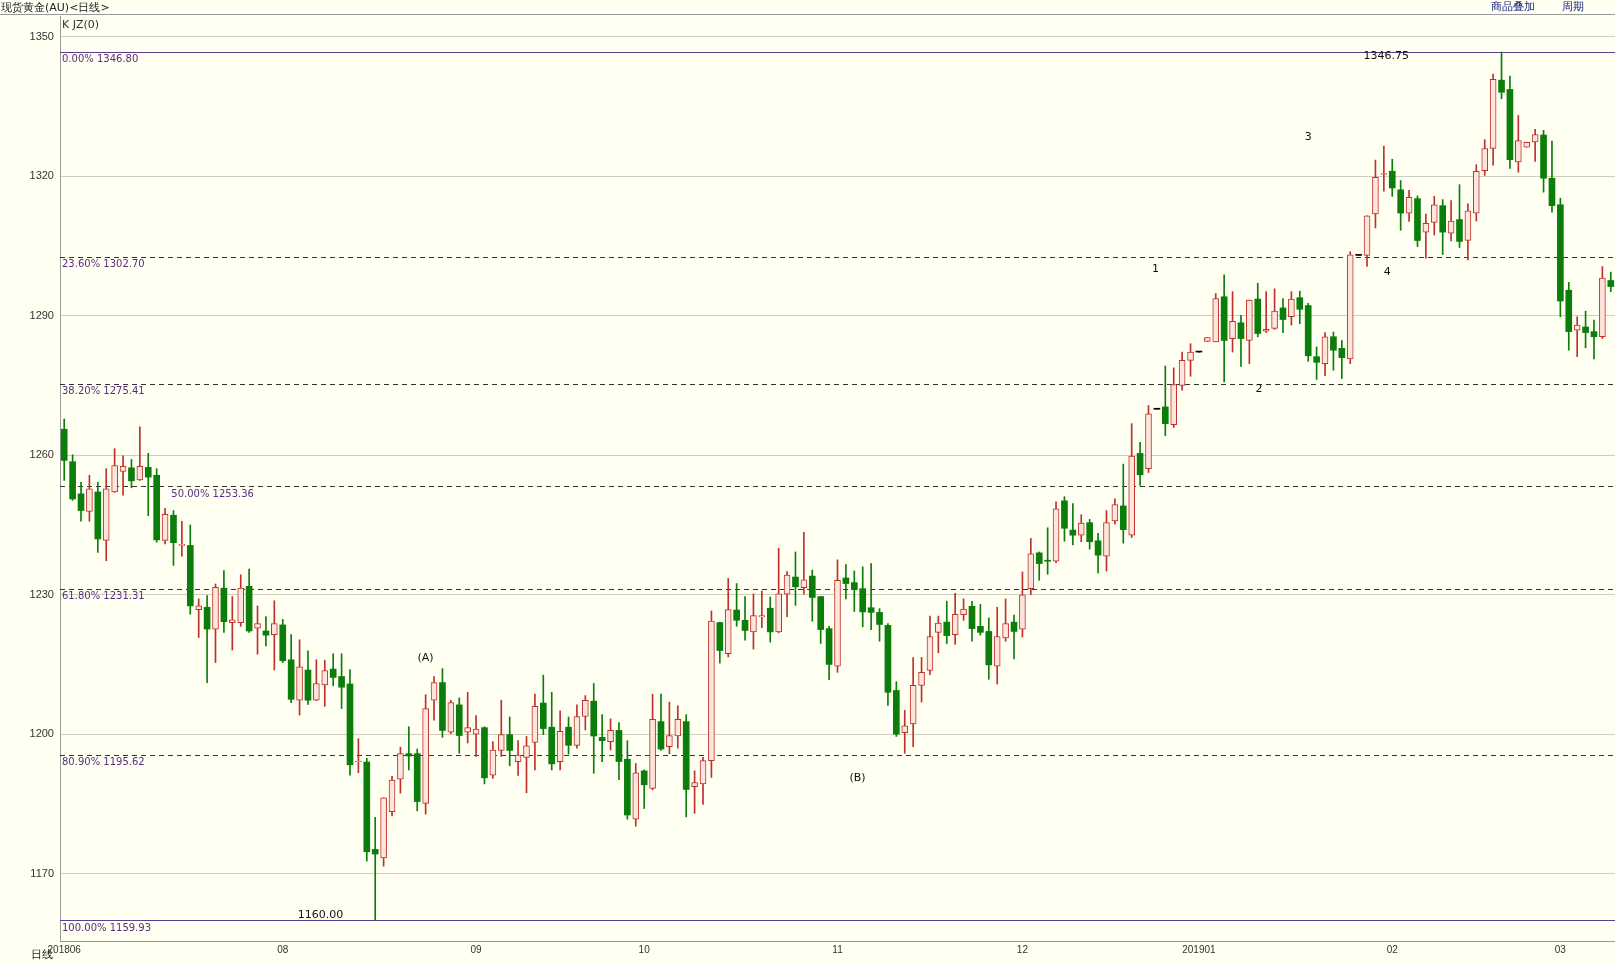 The image size is (1615, 963). Describe the element at coordinates (41, 733) in the screenshot. I see `y-tick-label: 1200` at that location.